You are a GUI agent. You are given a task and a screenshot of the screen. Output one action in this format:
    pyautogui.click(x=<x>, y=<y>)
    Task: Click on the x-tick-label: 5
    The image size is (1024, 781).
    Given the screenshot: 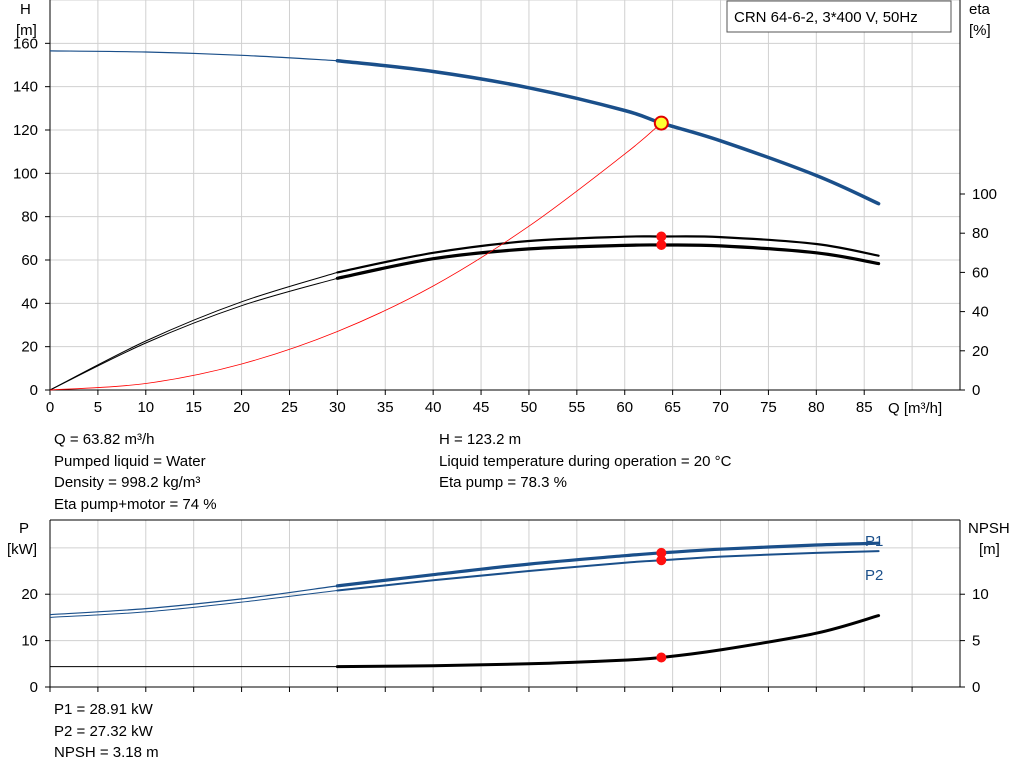 What is the action you would take?
    pyautogui.click(x=98, y=407)
    